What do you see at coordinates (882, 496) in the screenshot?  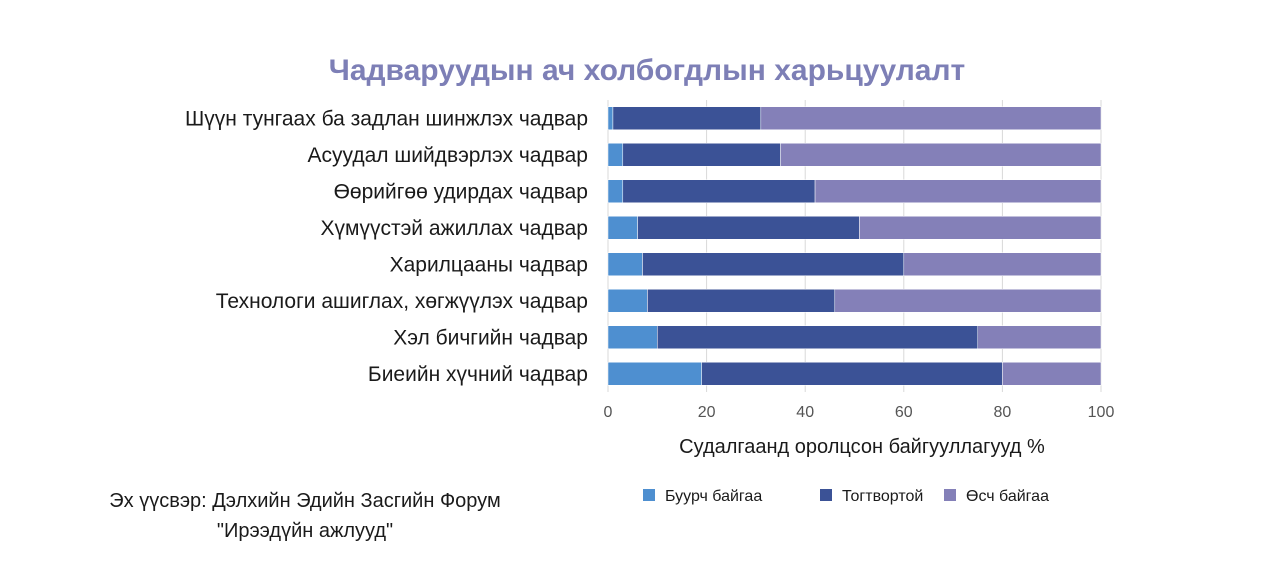 I see `legend-label: Тогтвортой` at bounding box center [882, 496].